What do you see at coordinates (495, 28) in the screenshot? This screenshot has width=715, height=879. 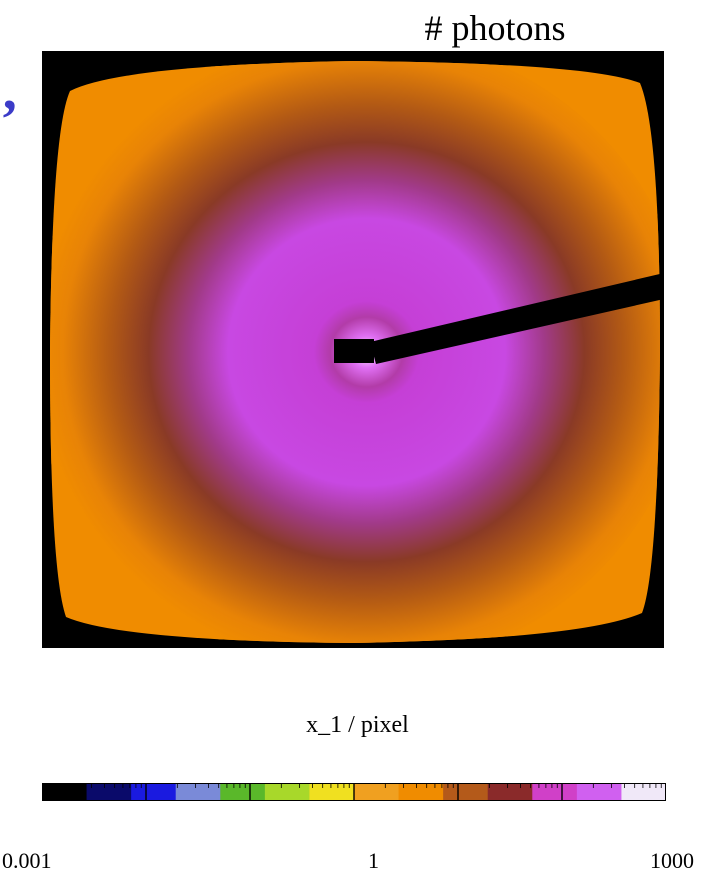 I see `chart-title: # photons` at bounding box center [495, 28].